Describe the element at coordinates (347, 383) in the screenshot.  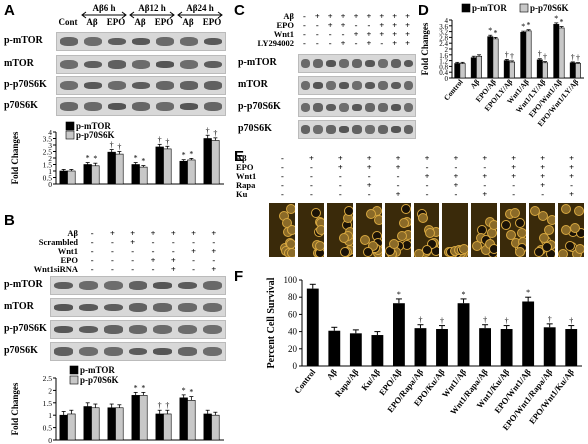
I see `x-tick-label: Rapa/Aβ` at that location.